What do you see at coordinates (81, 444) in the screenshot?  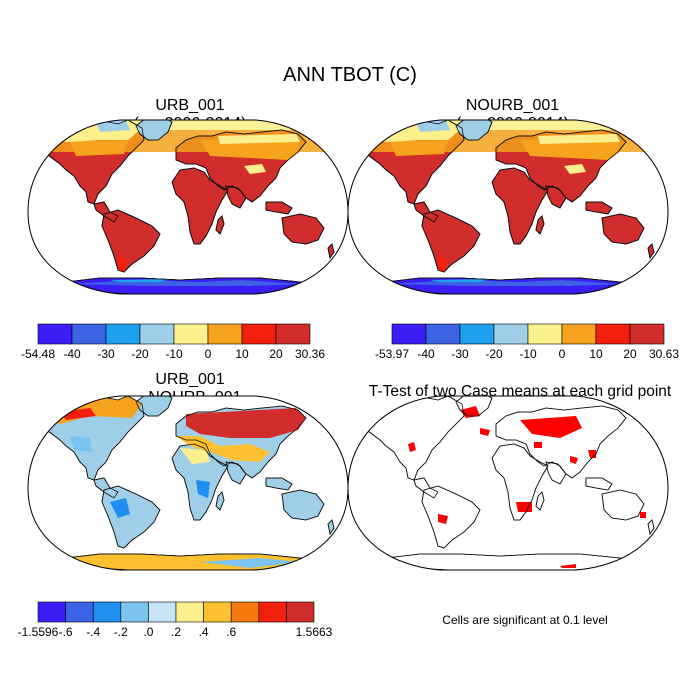 I see `us-west` at bounding box center [81, 444].